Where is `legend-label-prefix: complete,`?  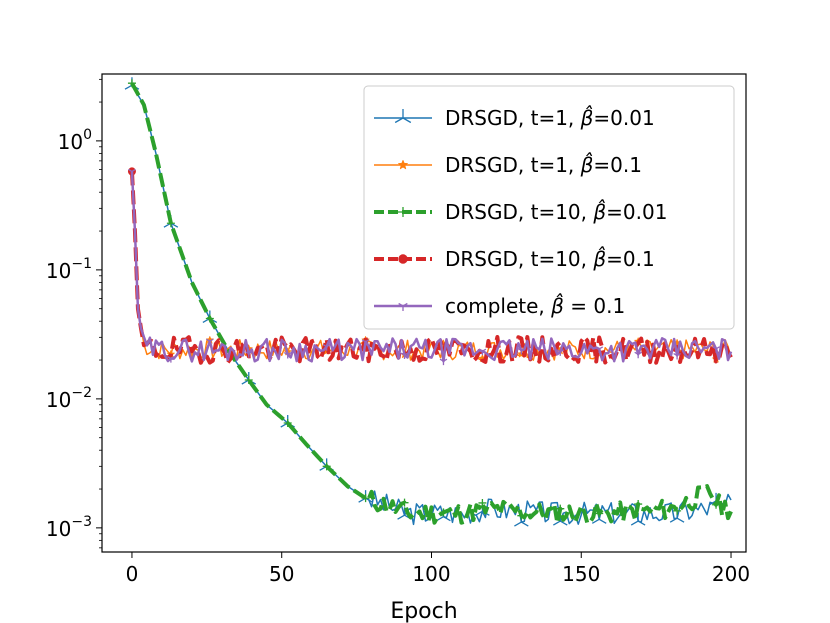
legend-label-prefix: complete, is located at coordinates (498, 306).